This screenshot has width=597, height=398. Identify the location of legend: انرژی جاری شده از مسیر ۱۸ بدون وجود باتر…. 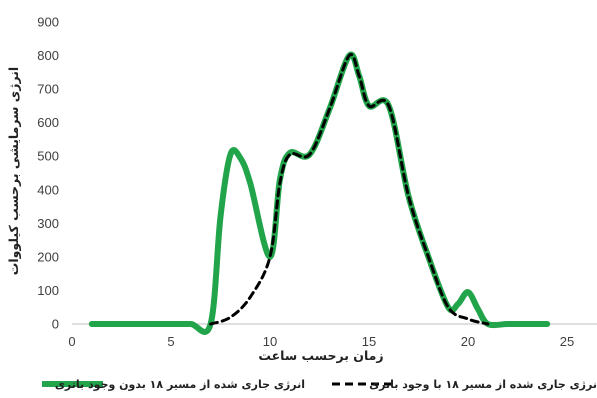
(319, 384).